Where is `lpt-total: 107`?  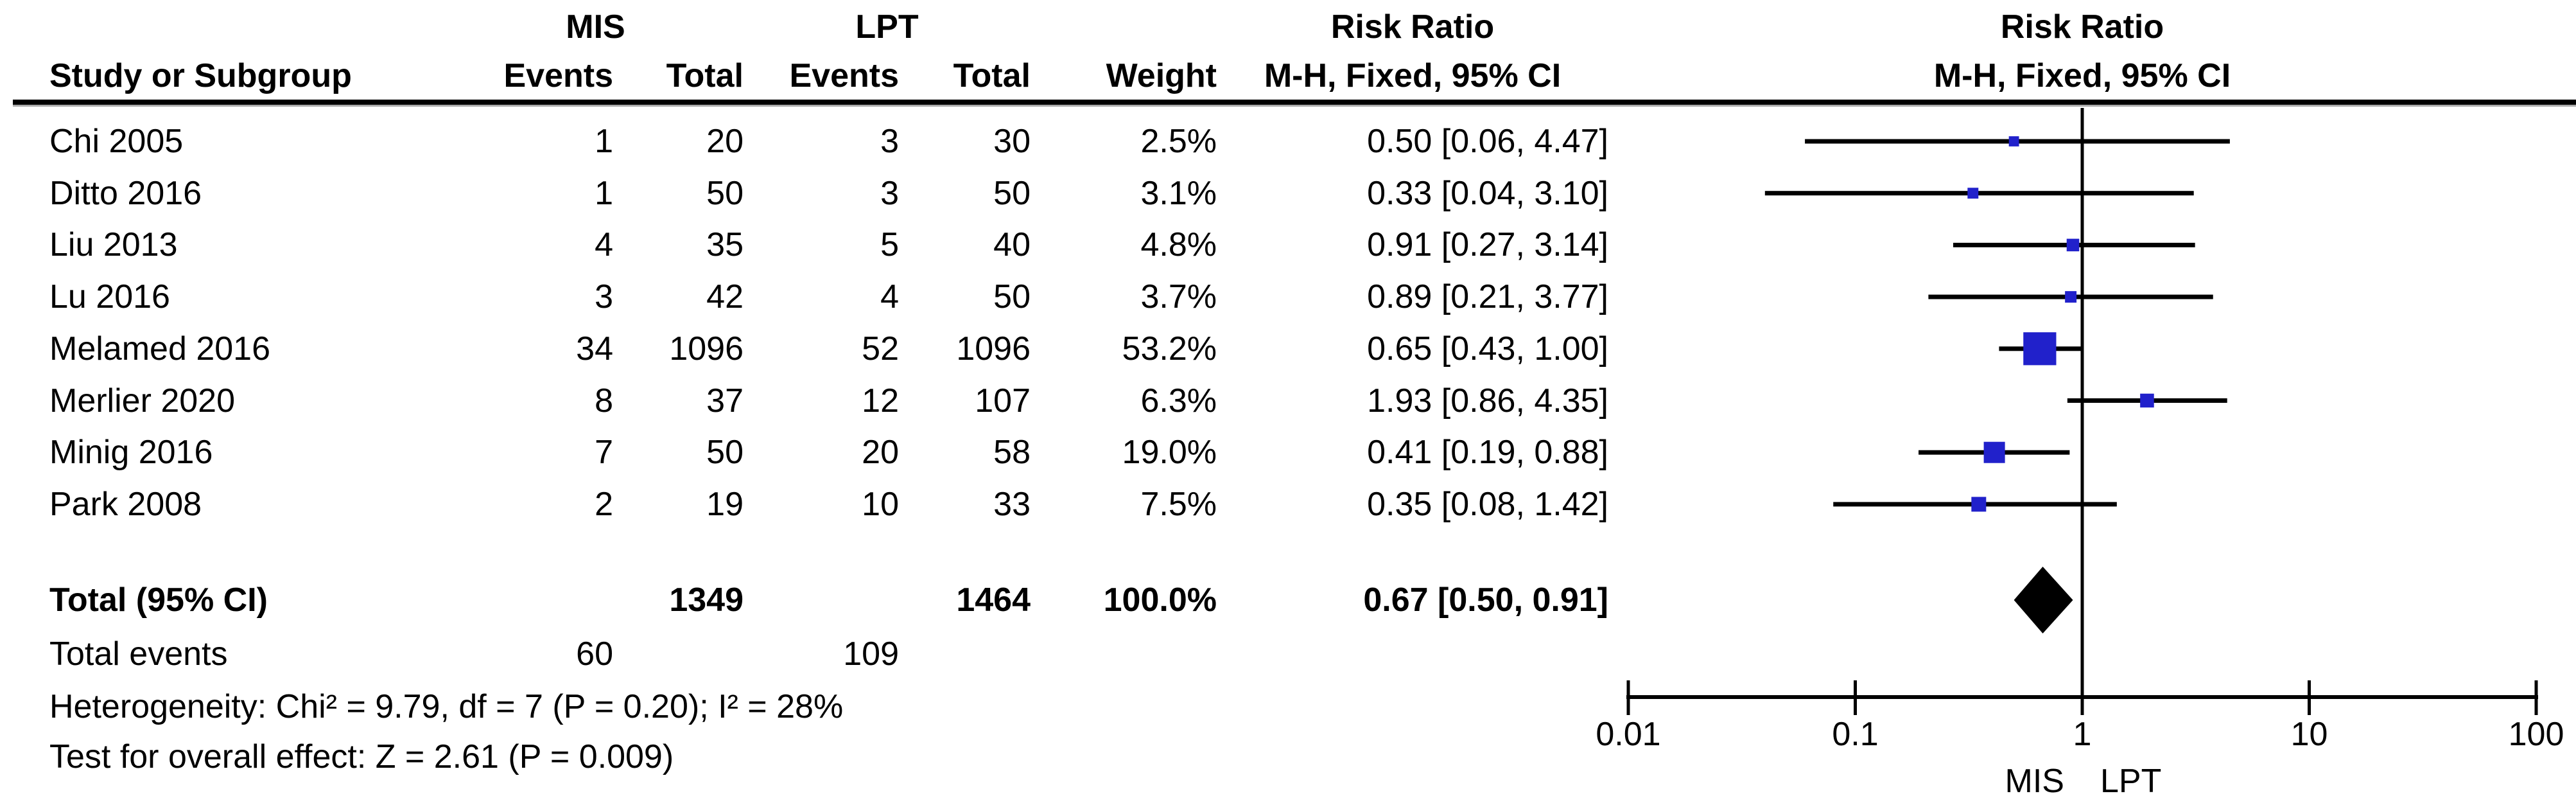 lpt-total: 107 is located at coordinates (1003, 401).